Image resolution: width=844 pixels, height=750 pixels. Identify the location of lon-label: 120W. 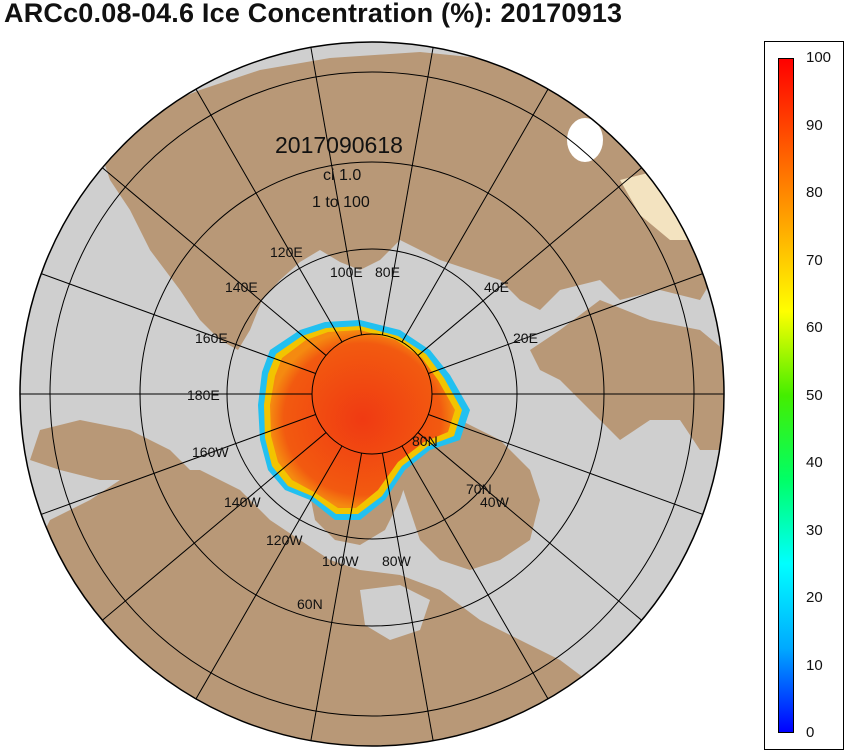
(284, 540).